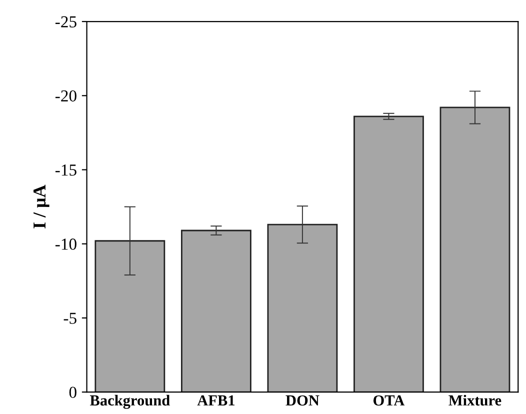 The image size is (526, 414). Describe the element at coordinates (130, 401) in the screenshot. I see `x-tick-label: Background` at that location.